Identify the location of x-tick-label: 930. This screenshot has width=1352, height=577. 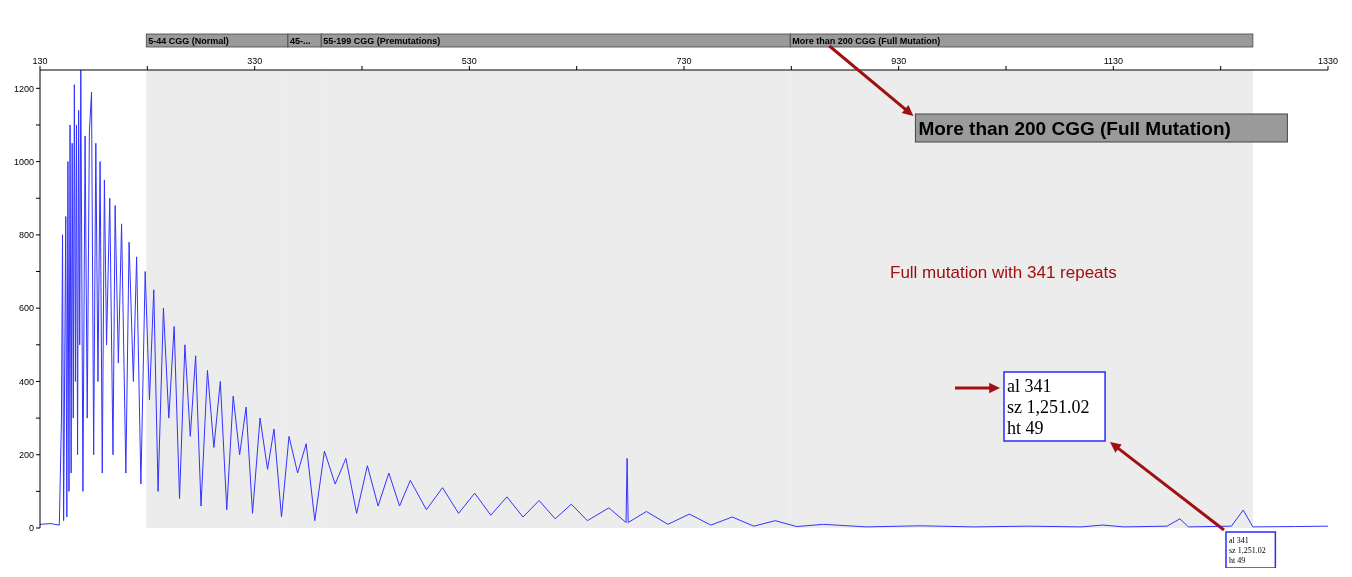
(899, 61).